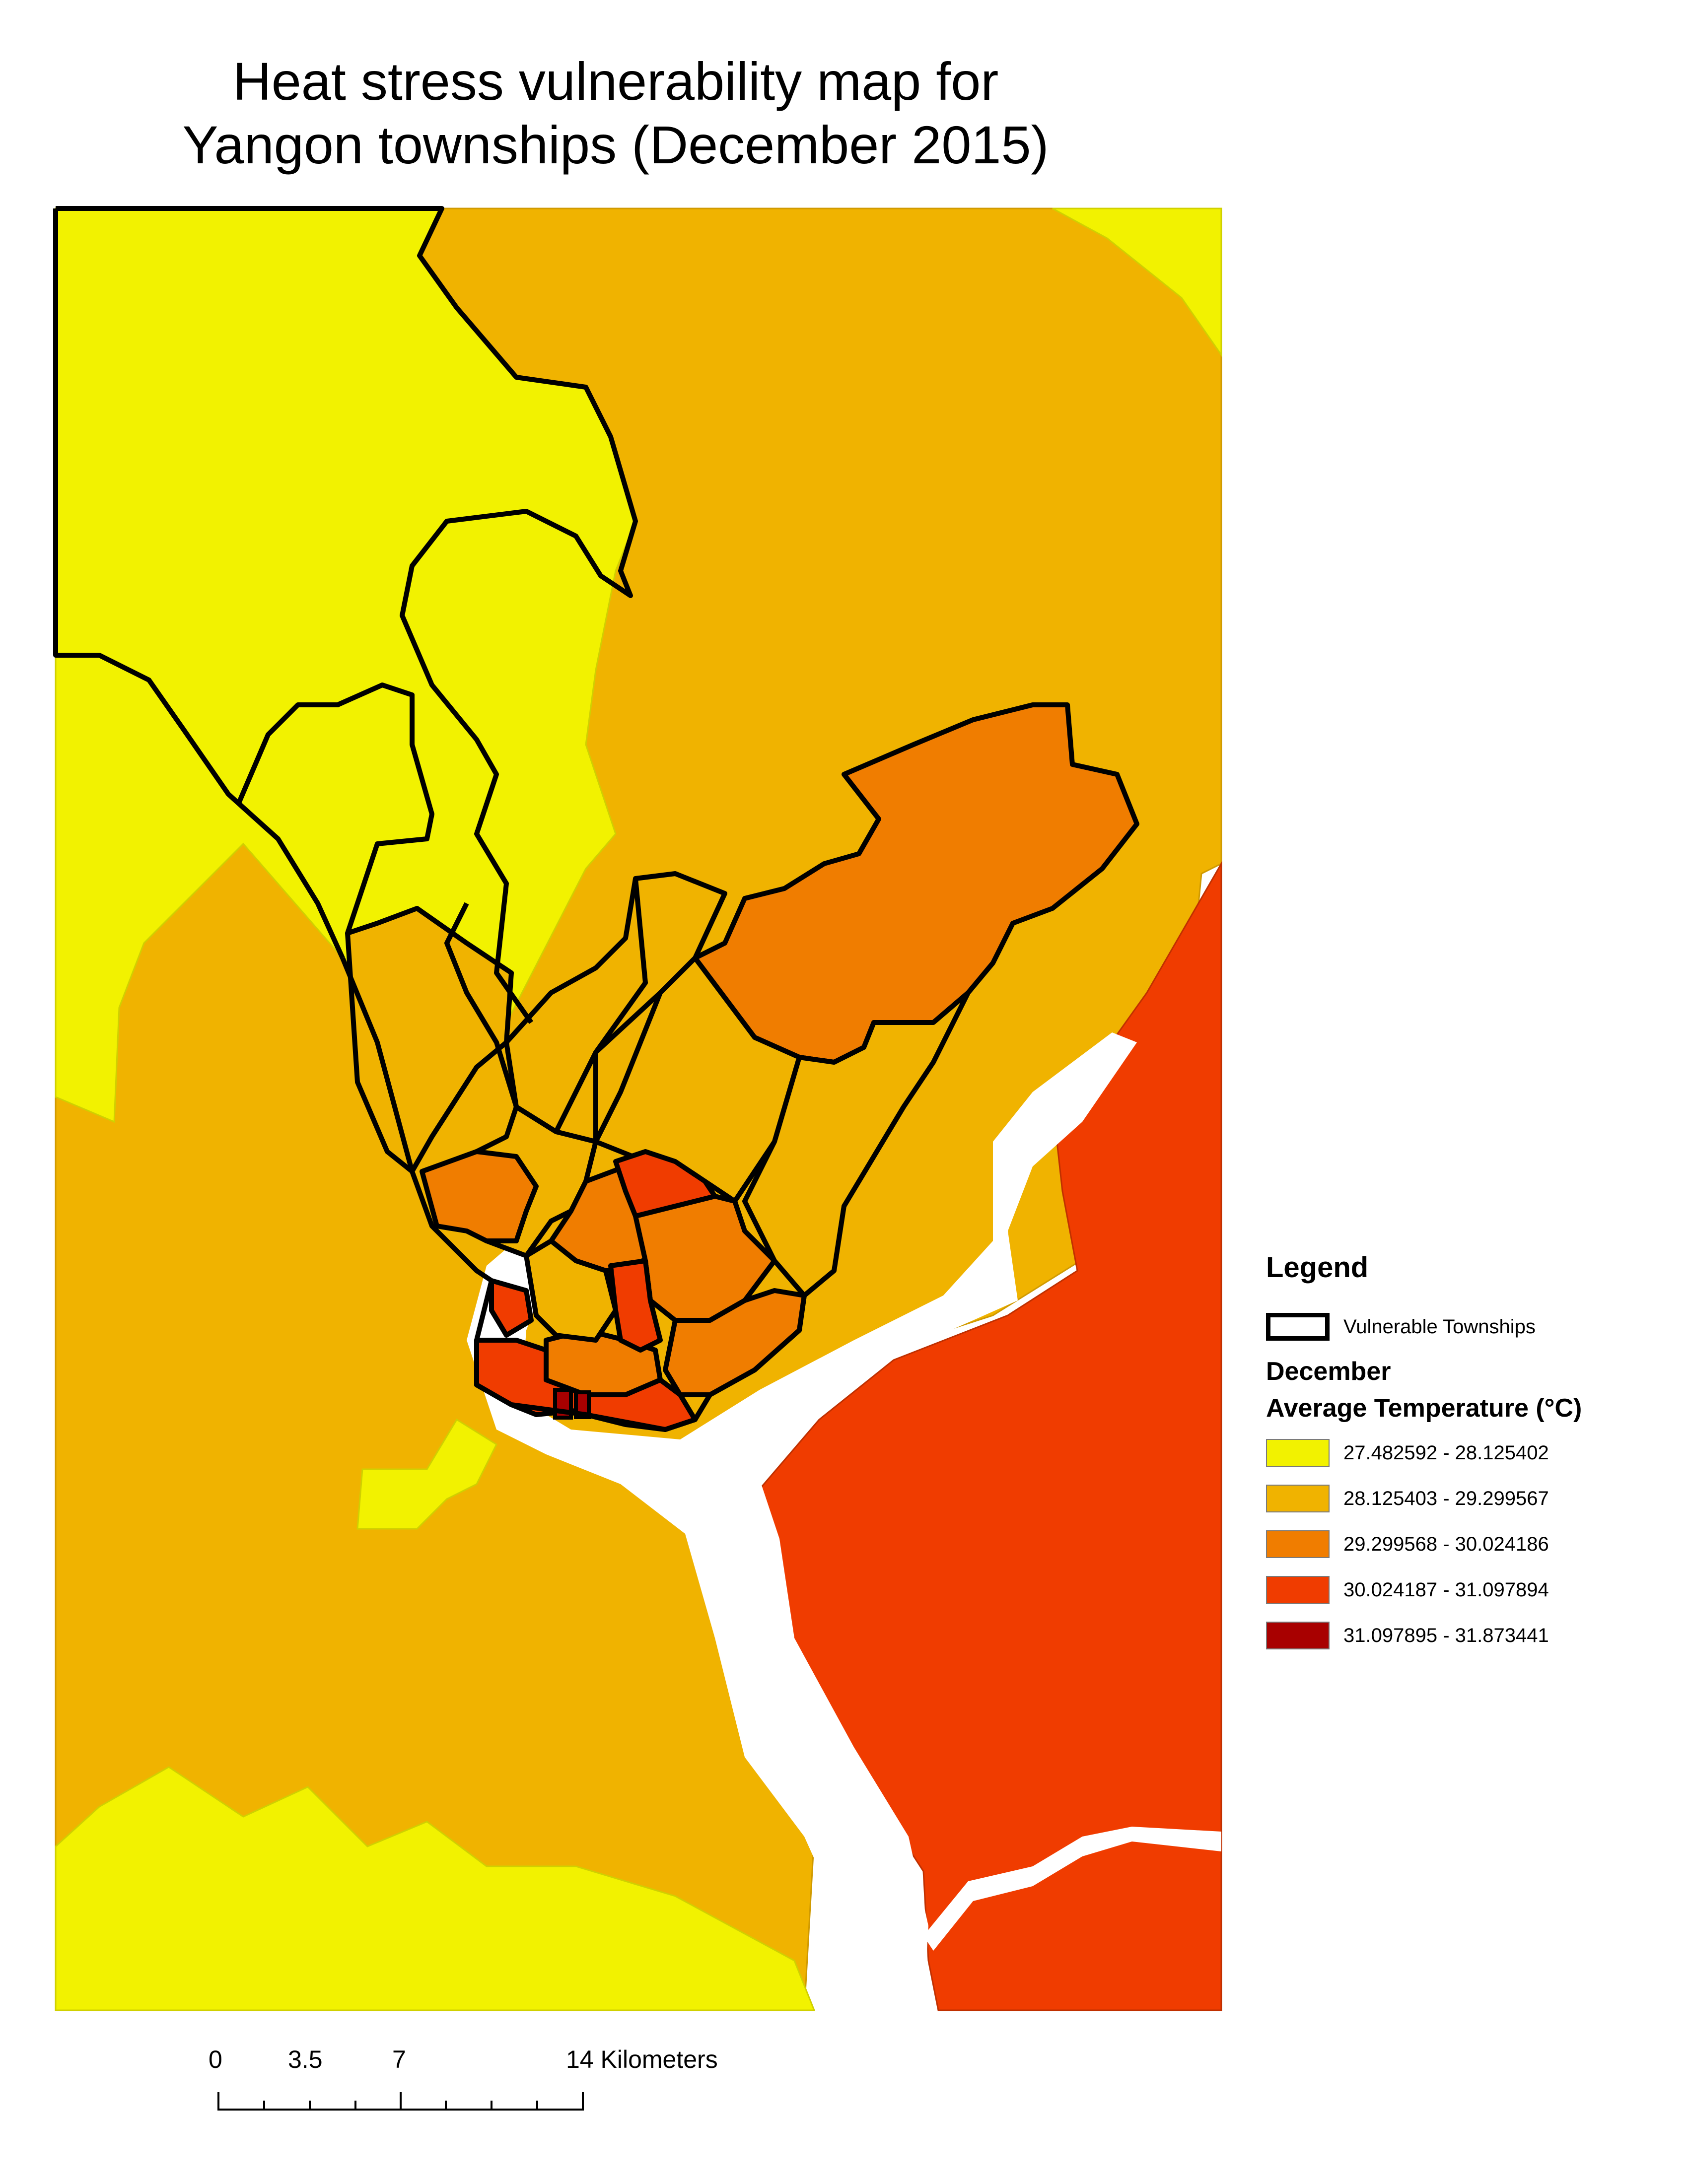  I want to click on township-east-strip, so click(856, 1144).